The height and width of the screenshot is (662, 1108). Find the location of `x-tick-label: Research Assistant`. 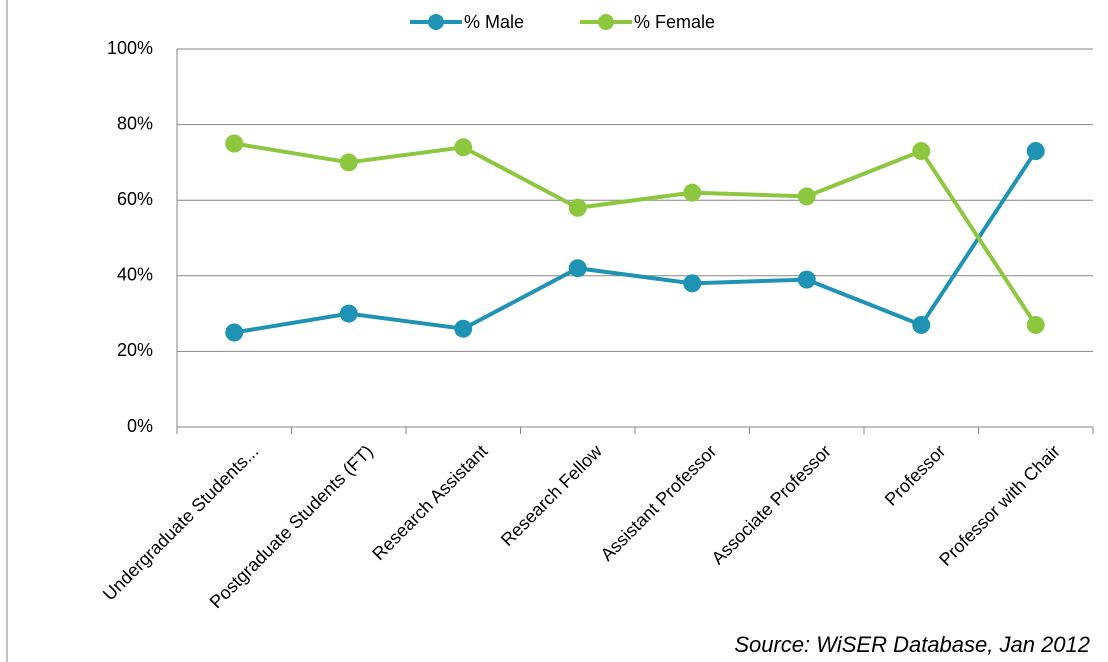

x-tick-label: Research Assistant is located at coordinates (429, 502).